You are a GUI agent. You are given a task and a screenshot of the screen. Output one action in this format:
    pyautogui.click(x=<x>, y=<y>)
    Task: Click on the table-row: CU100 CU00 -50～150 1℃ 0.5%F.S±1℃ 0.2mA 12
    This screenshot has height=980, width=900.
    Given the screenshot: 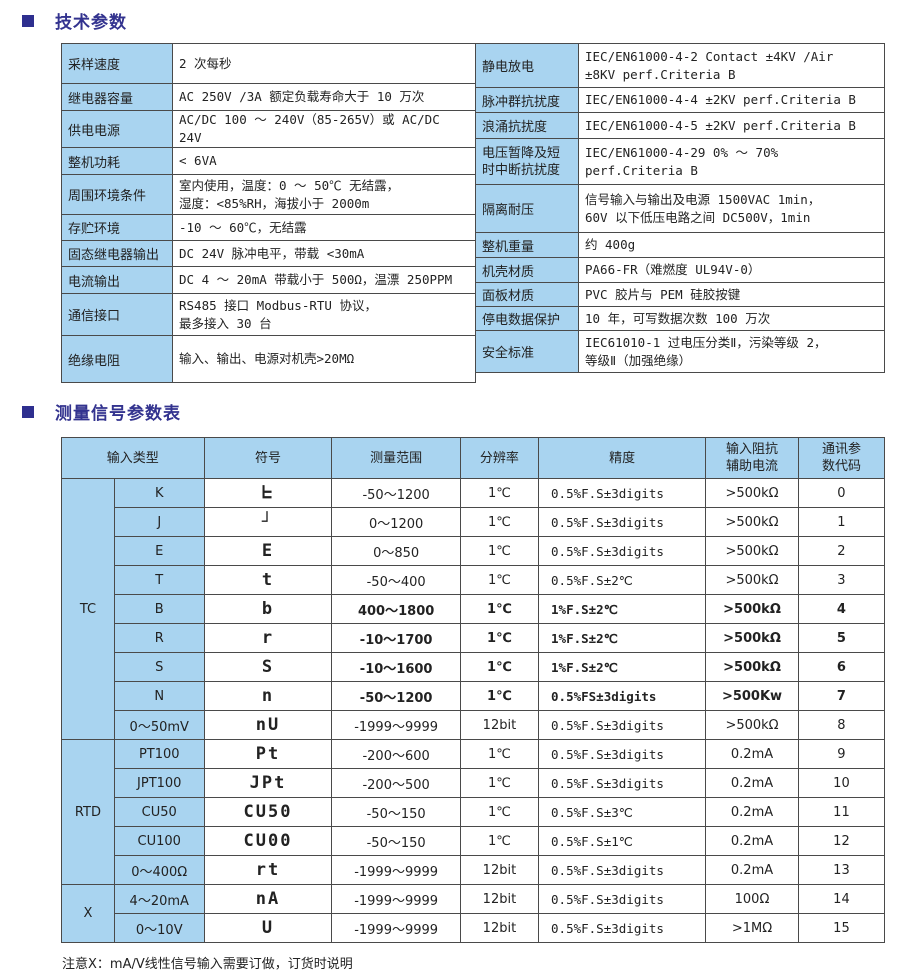 What is the action you would take?
    pyautogui.click(x=474, y=841)
    